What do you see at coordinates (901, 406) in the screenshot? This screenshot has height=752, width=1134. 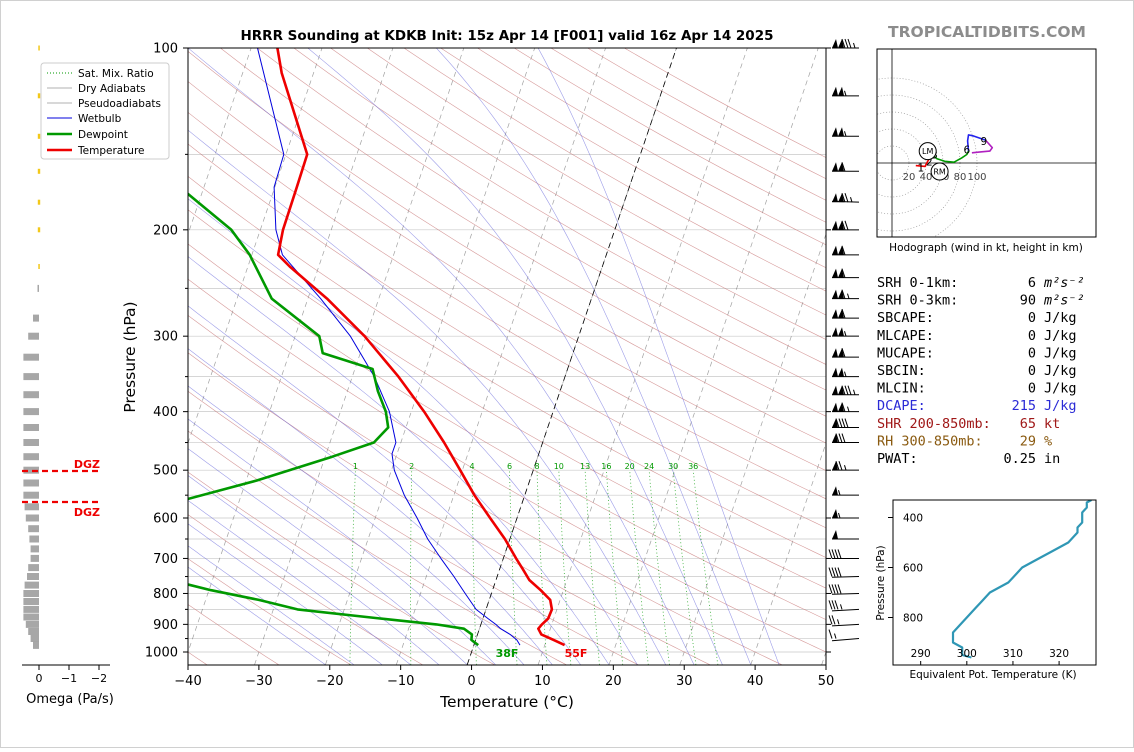 I see `stat-name: DCAPE:` at bounding box center [901, 406].